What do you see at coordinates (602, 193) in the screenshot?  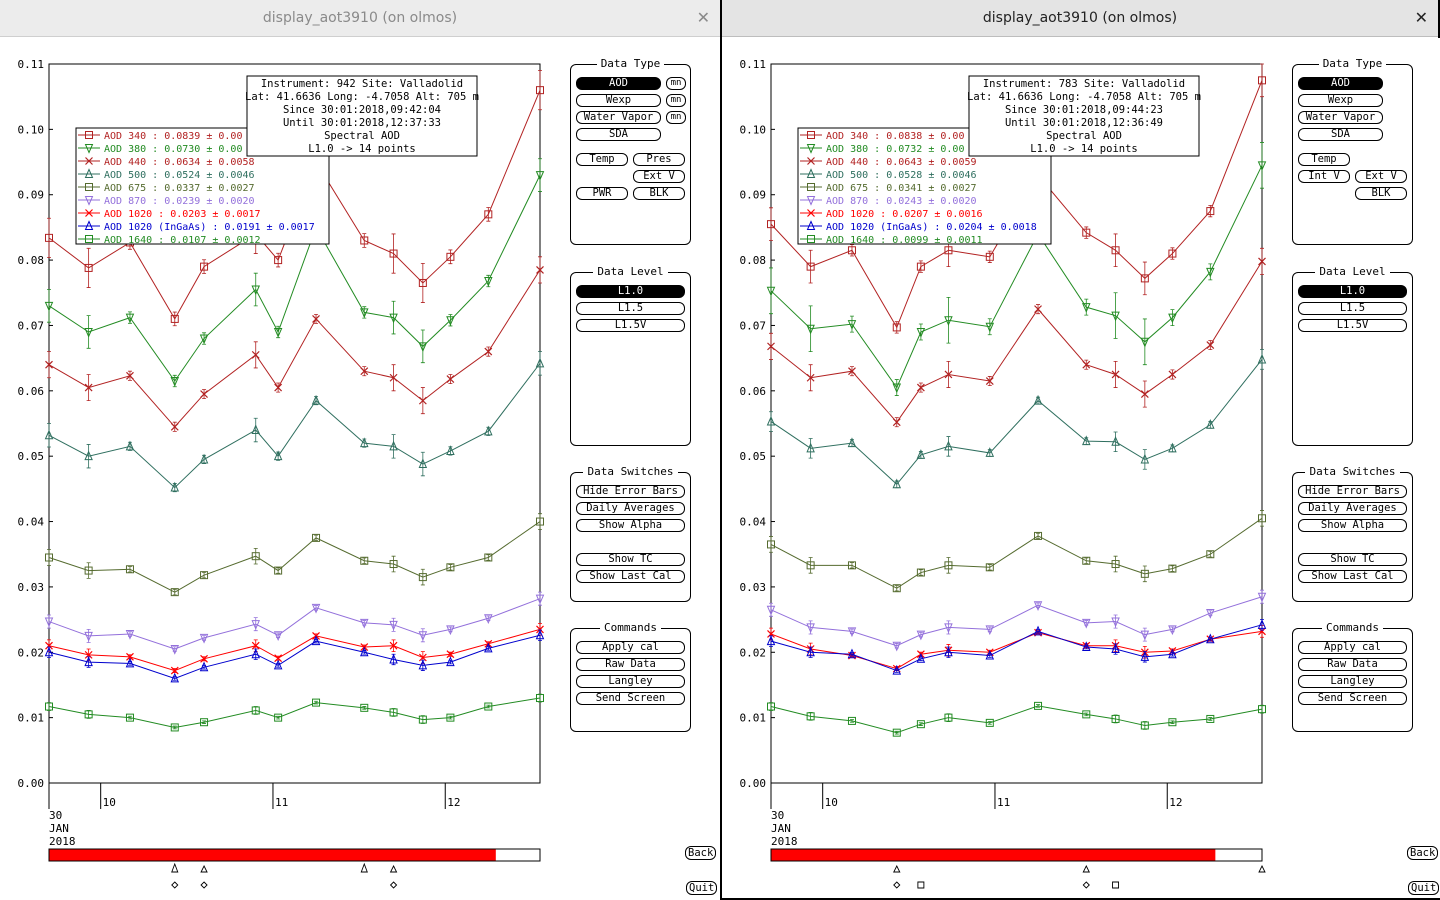 I see `data-type-button-pwr: PWR` at bounding box center [602, 193].